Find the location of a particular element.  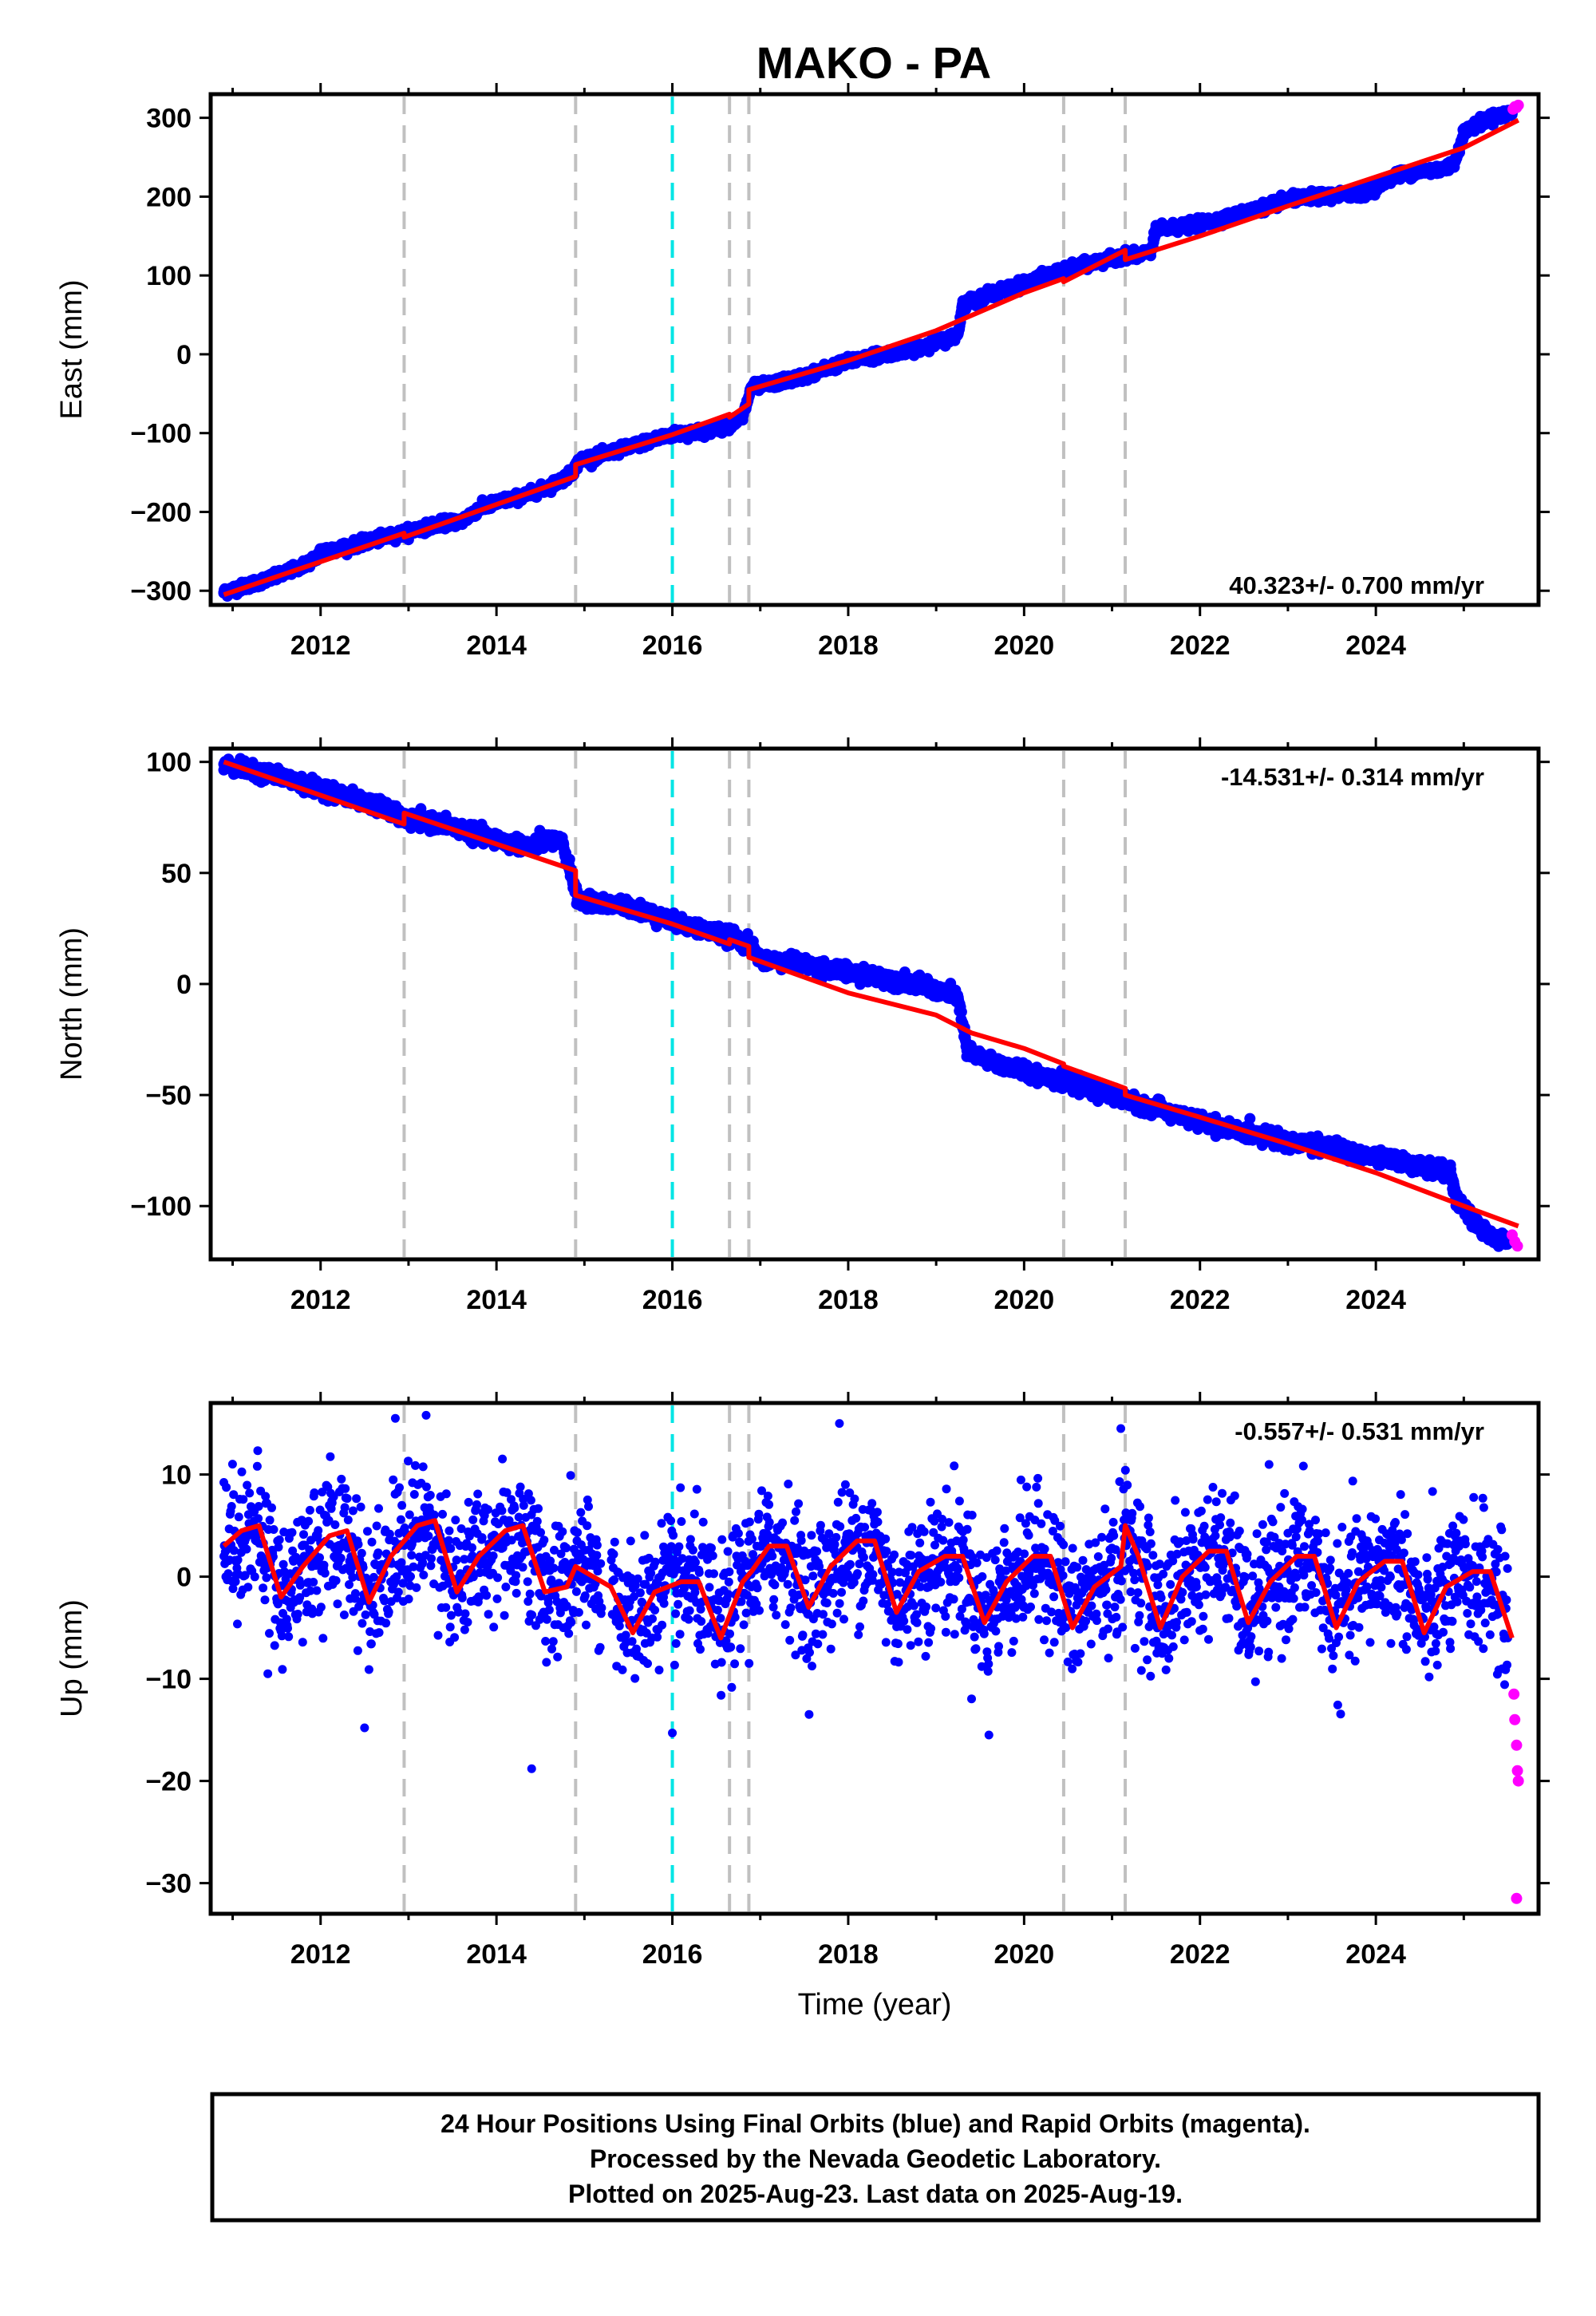

rate-label: 40.323+/- 0.700 mm/yr is located at coordinates (1356, 585).